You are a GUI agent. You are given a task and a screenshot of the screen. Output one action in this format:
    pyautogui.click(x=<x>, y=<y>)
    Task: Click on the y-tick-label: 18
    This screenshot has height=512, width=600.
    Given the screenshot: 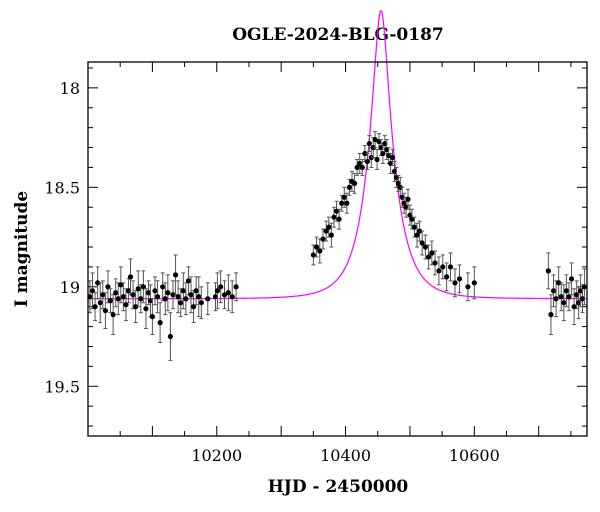 What is the action you would take?
    pyautogui.click(x=70, y=88)
    